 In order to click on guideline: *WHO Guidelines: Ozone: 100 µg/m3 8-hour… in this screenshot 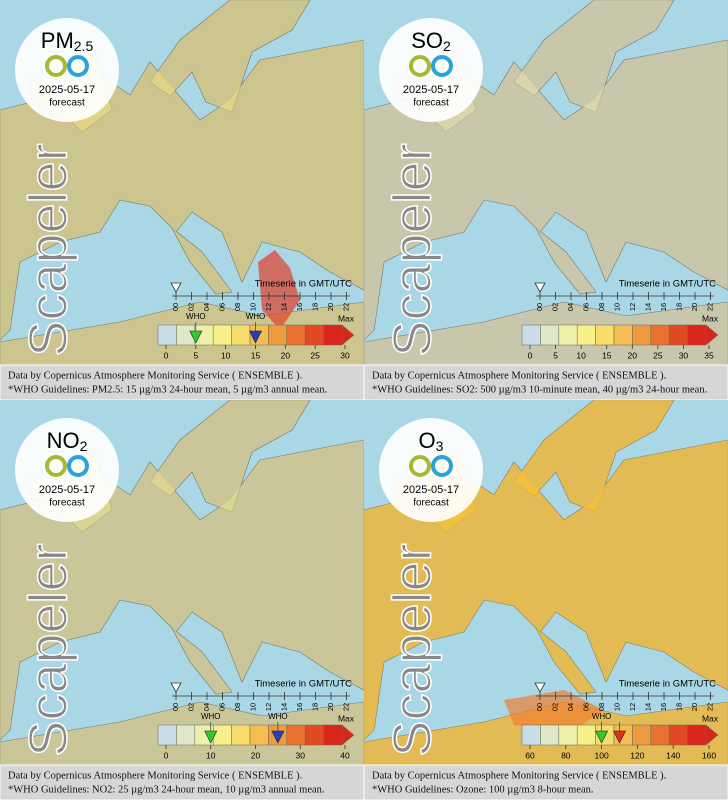, I will do `click(483, 789)`.